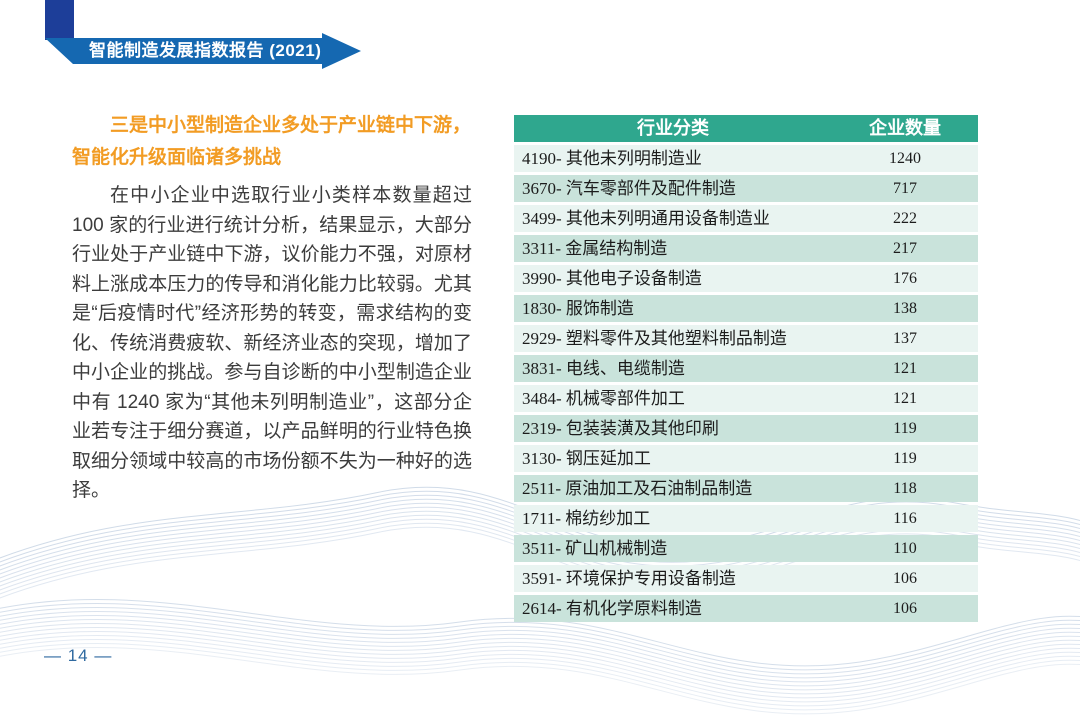 Image resolution: width=1080 pixels, height=720 pixels. What do you see at coordinates (646, 218) in the screenshot?
I see `industry-cell: 3499- 其他未列明通用设备制造业` at bounding box center [646, 218].